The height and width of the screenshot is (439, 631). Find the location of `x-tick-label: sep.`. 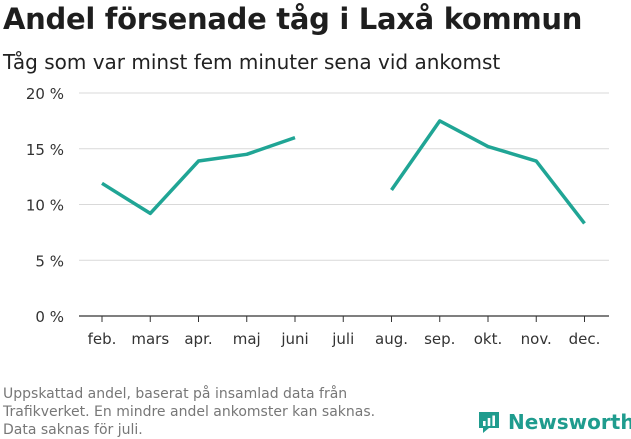

x-tick-label: sep. is located at coordinates (439, 339).